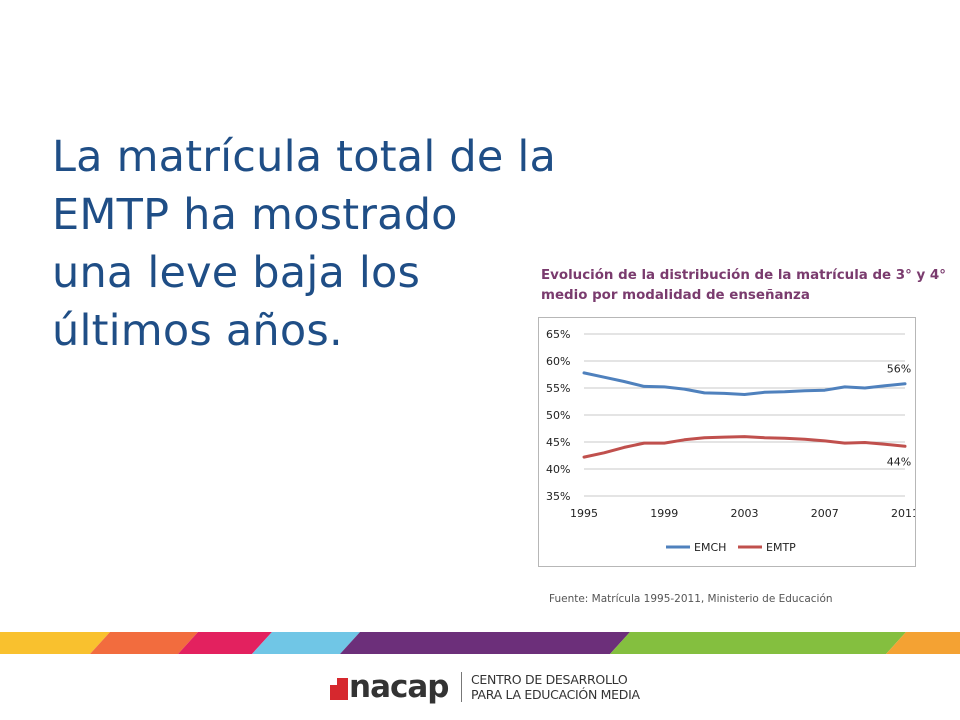  What do you see at coordinates (744, 383) in the screenshot?
I see `series-line-emch` at bounding box center [744, 383].